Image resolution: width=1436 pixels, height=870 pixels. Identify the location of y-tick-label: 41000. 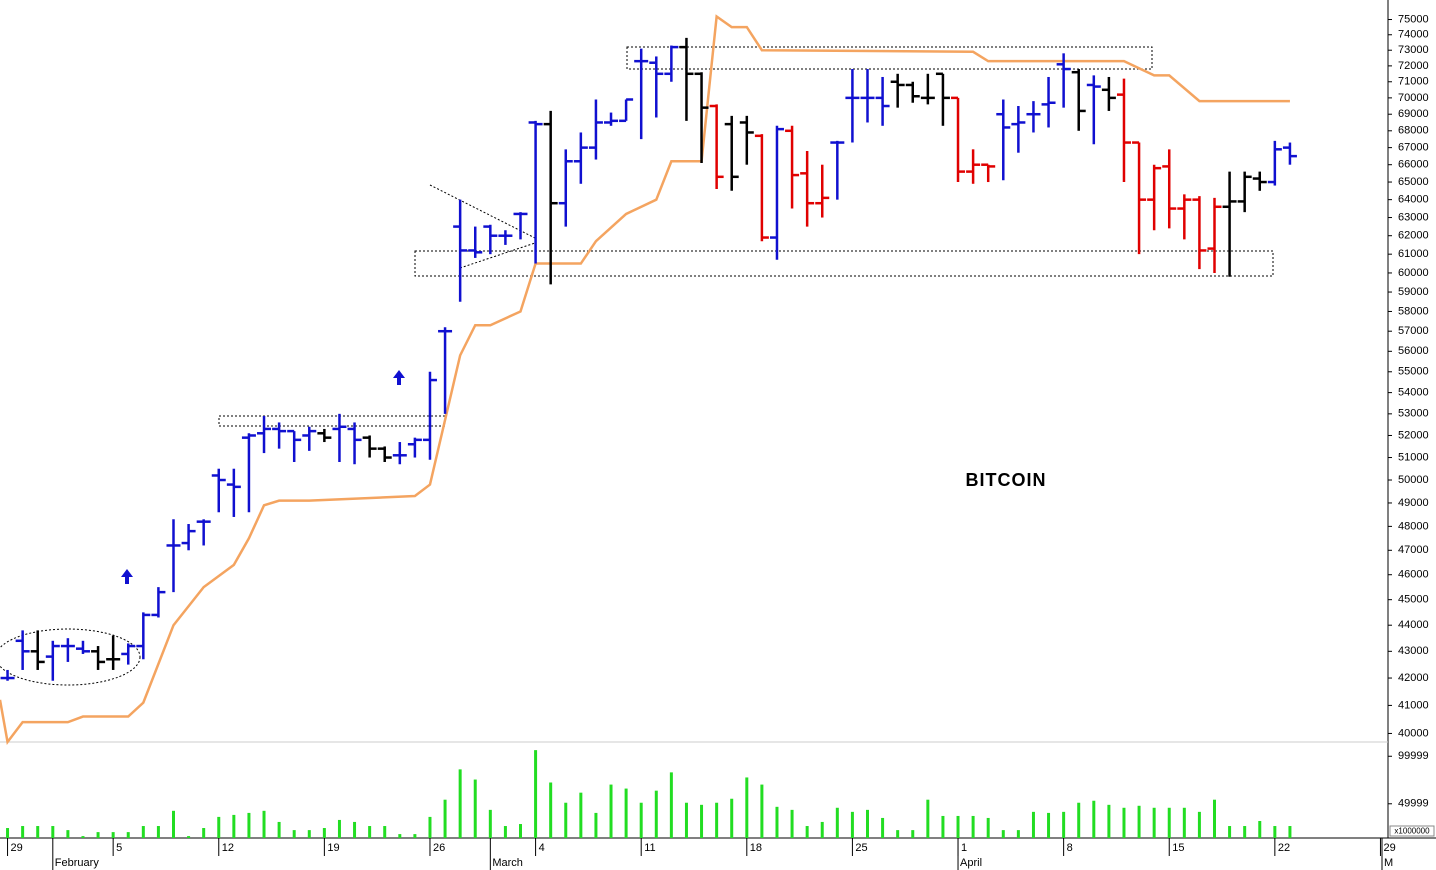
(1413, 705).